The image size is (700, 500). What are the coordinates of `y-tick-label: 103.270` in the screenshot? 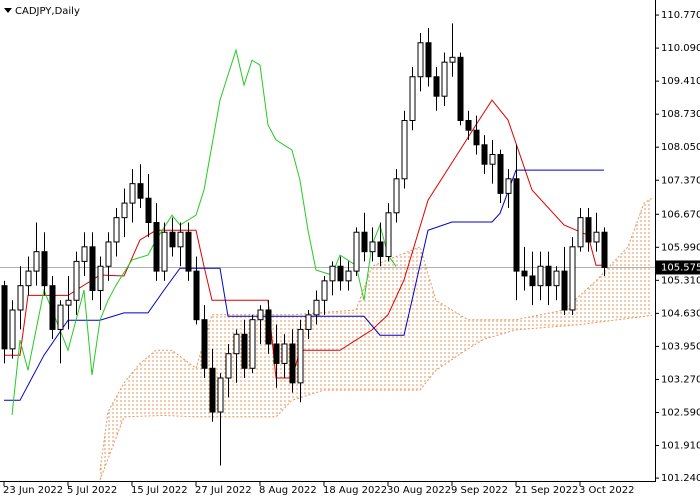 It's located at (680, 379).